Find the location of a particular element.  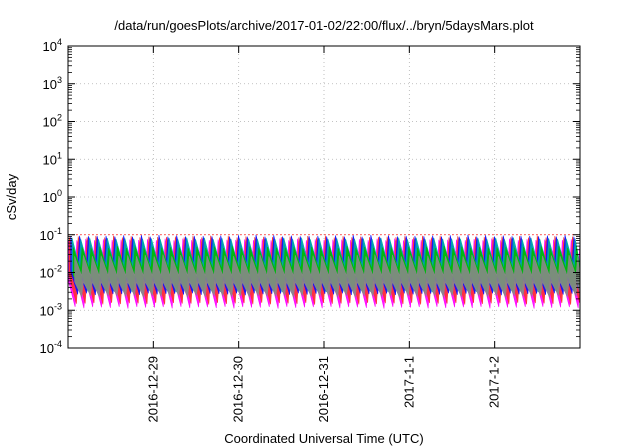

y-tick-label: 10⁻² is located at coordinates (51, 272).